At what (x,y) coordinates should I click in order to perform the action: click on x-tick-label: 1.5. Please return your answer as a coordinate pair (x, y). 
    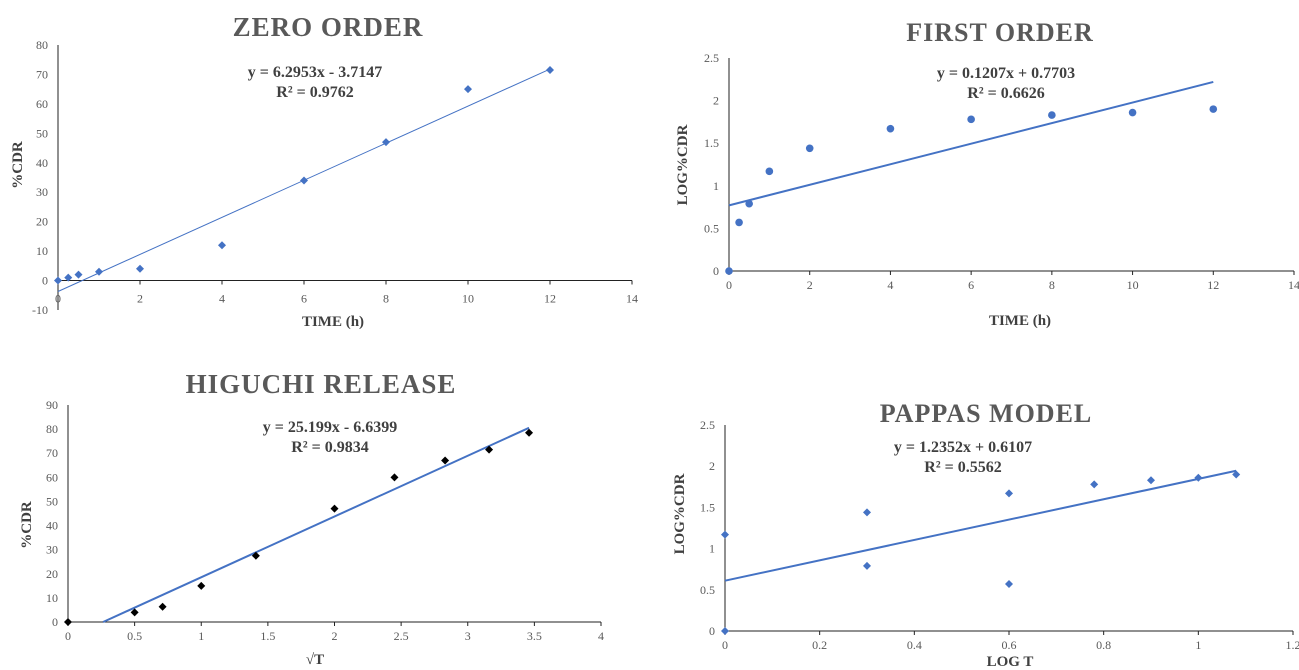
    Looking at the image, I should click on (267, 636).